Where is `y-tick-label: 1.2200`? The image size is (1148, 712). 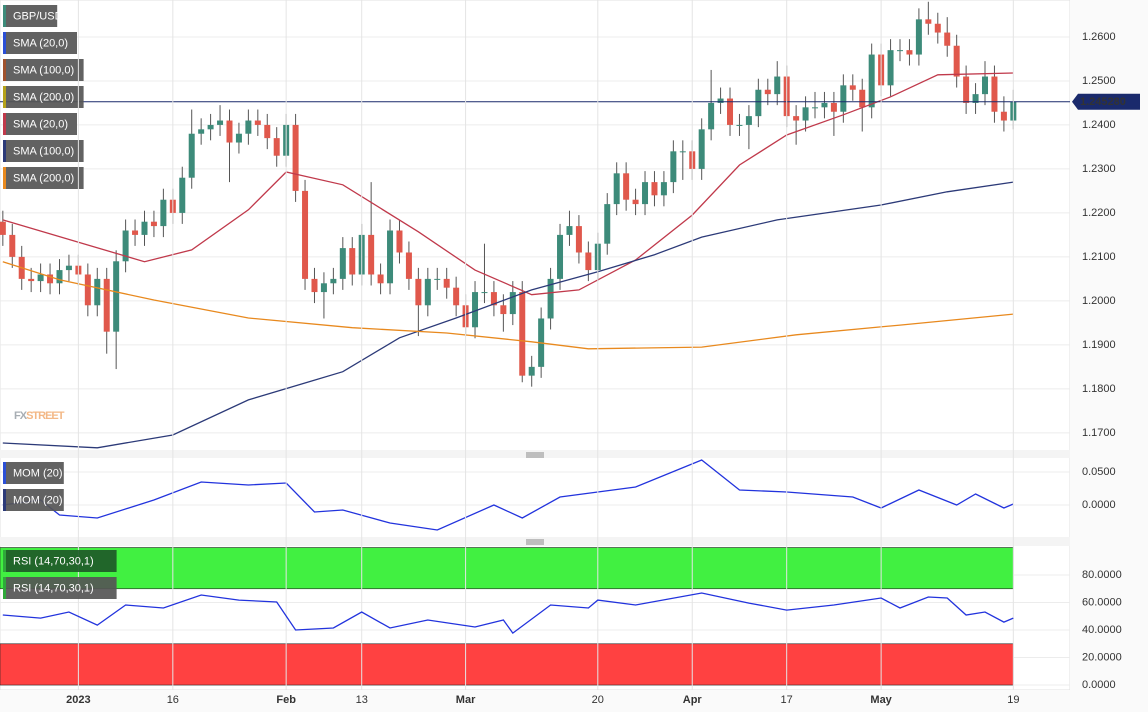
y-tick-label: 1.2200 is located at coordinates (1099, 213).